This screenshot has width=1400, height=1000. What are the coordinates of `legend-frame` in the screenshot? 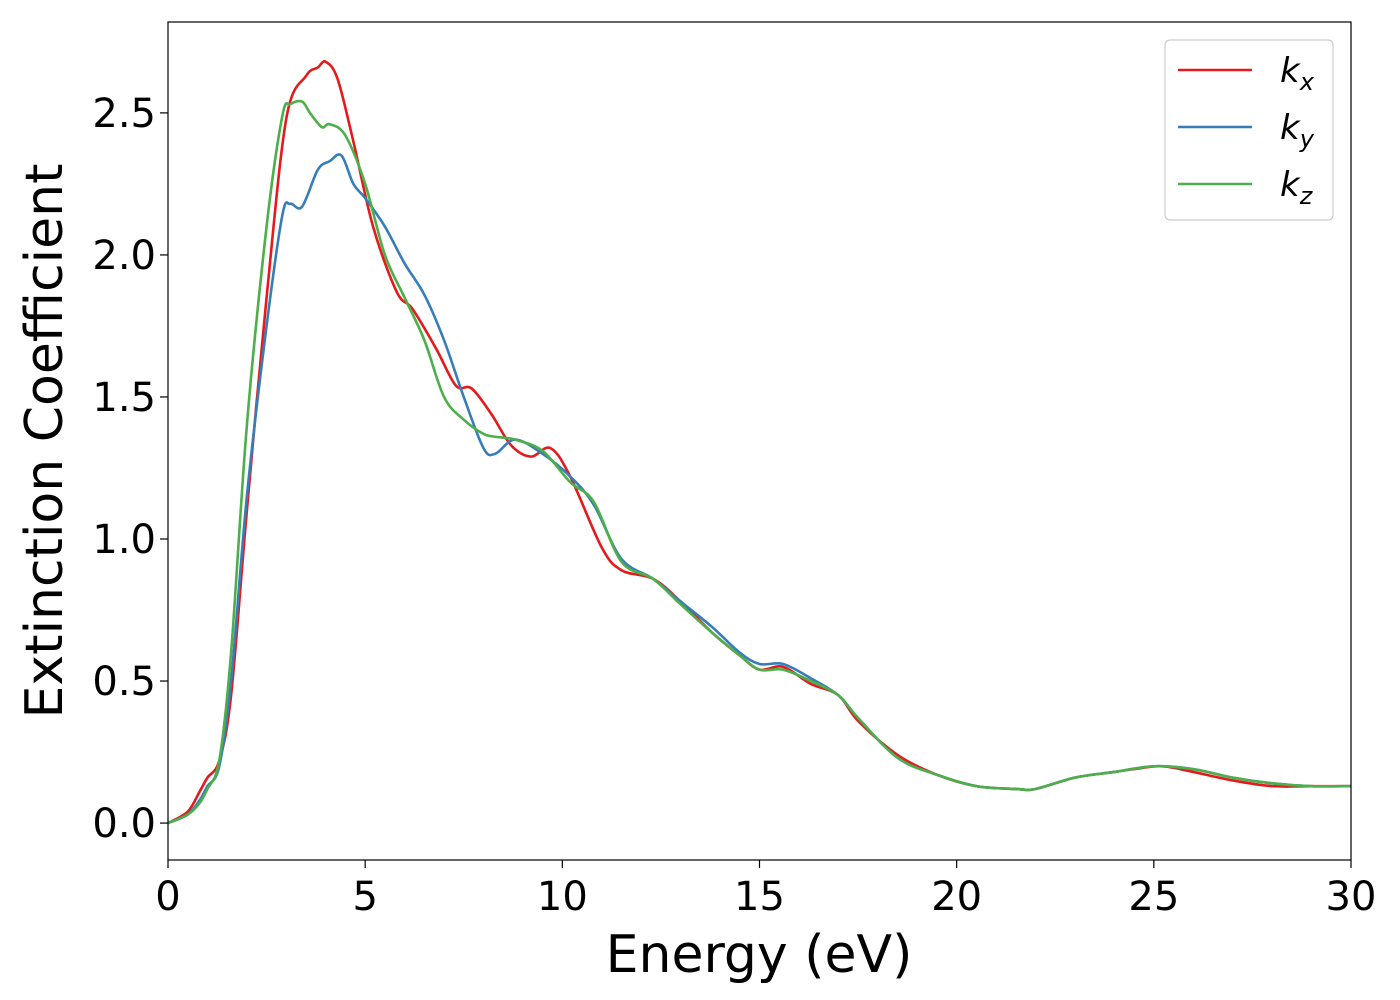 It's located at (1249, 130).